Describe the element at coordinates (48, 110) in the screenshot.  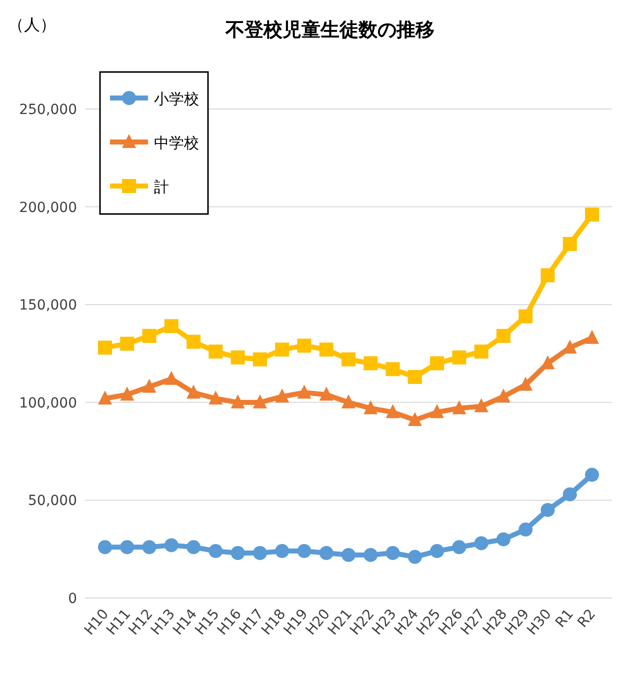
I see `y-tick-label: 250,000` at that location.